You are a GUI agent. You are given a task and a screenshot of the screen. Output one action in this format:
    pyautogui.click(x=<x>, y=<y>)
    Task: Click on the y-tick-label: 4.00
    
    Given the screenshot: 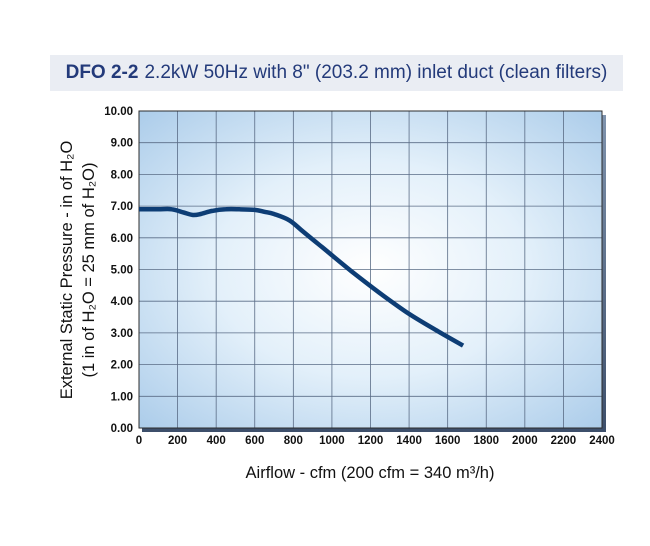 What is the action you would take?
    pyautogui.click(x=122, y=302)
    